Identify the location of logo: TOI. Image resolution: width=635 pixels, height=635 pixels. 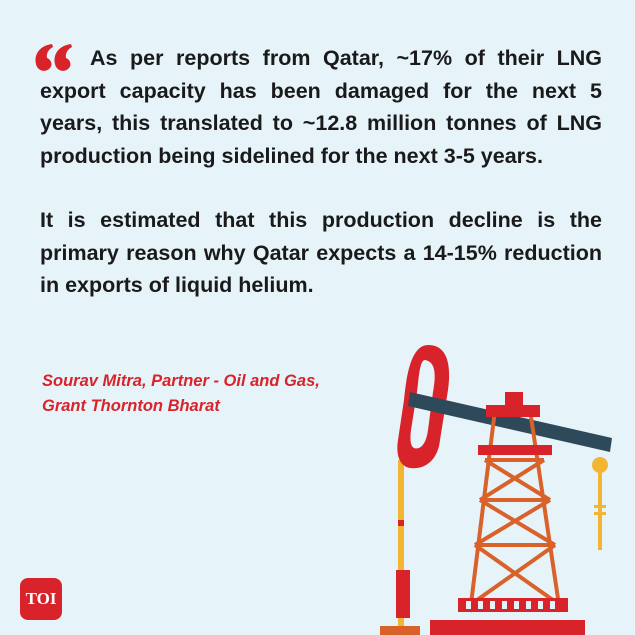
(41, 599).